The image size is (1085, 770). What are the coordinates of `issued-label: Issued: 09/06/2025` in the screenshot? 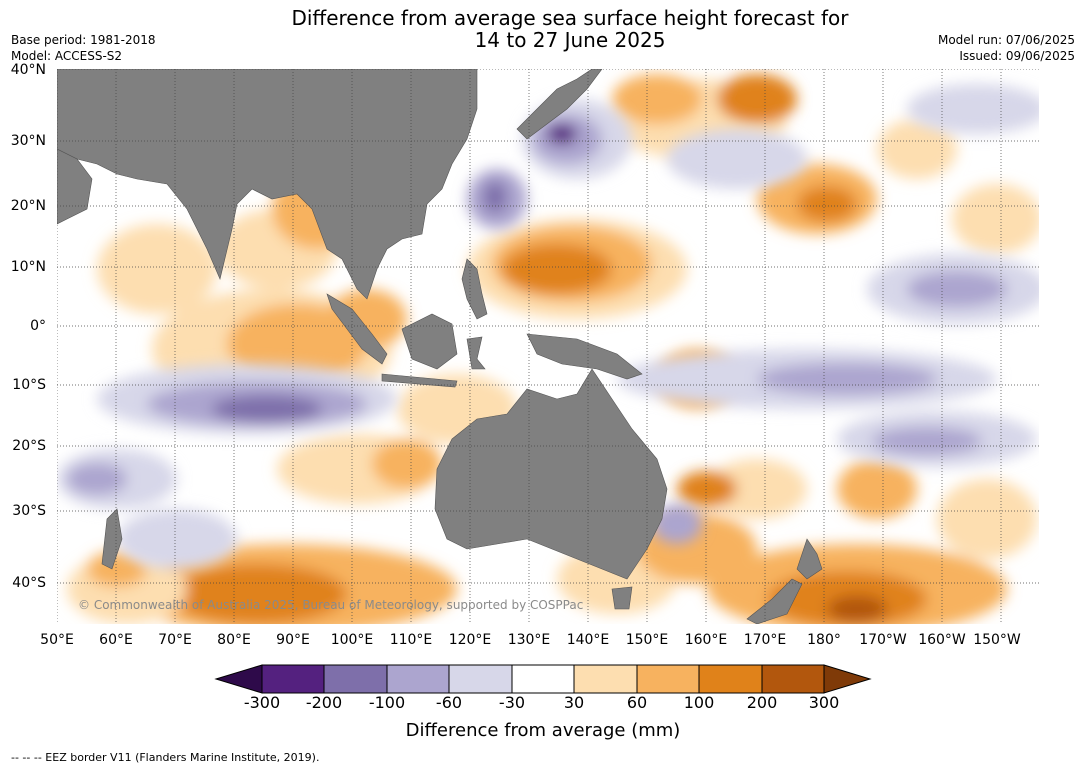 It's located at (1017, 56).